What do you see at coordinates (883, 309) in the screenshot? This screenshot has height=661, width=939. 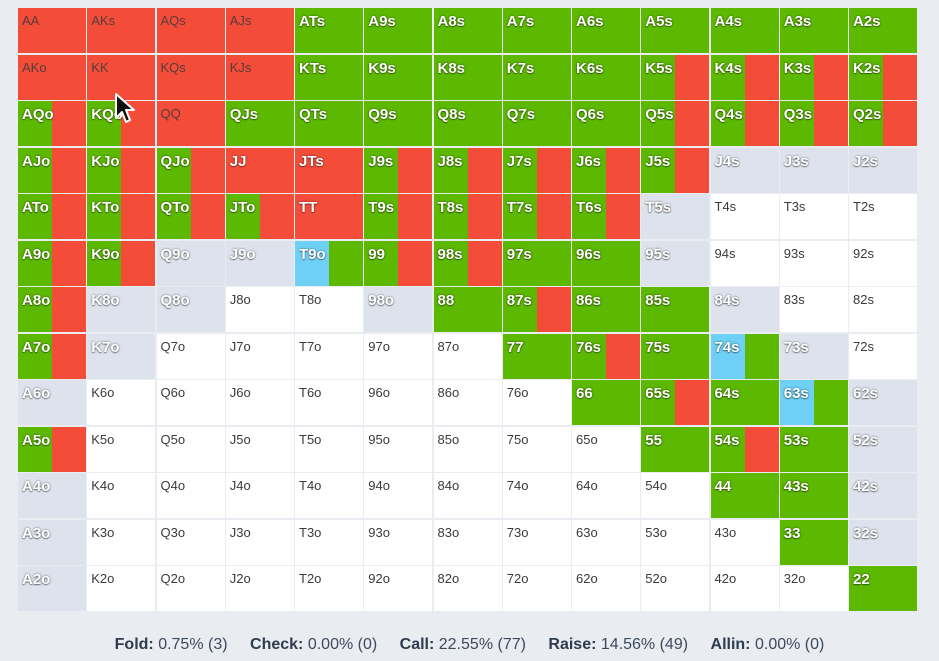 I see `hand-cell: 82s` at bounding box center [883, 309].